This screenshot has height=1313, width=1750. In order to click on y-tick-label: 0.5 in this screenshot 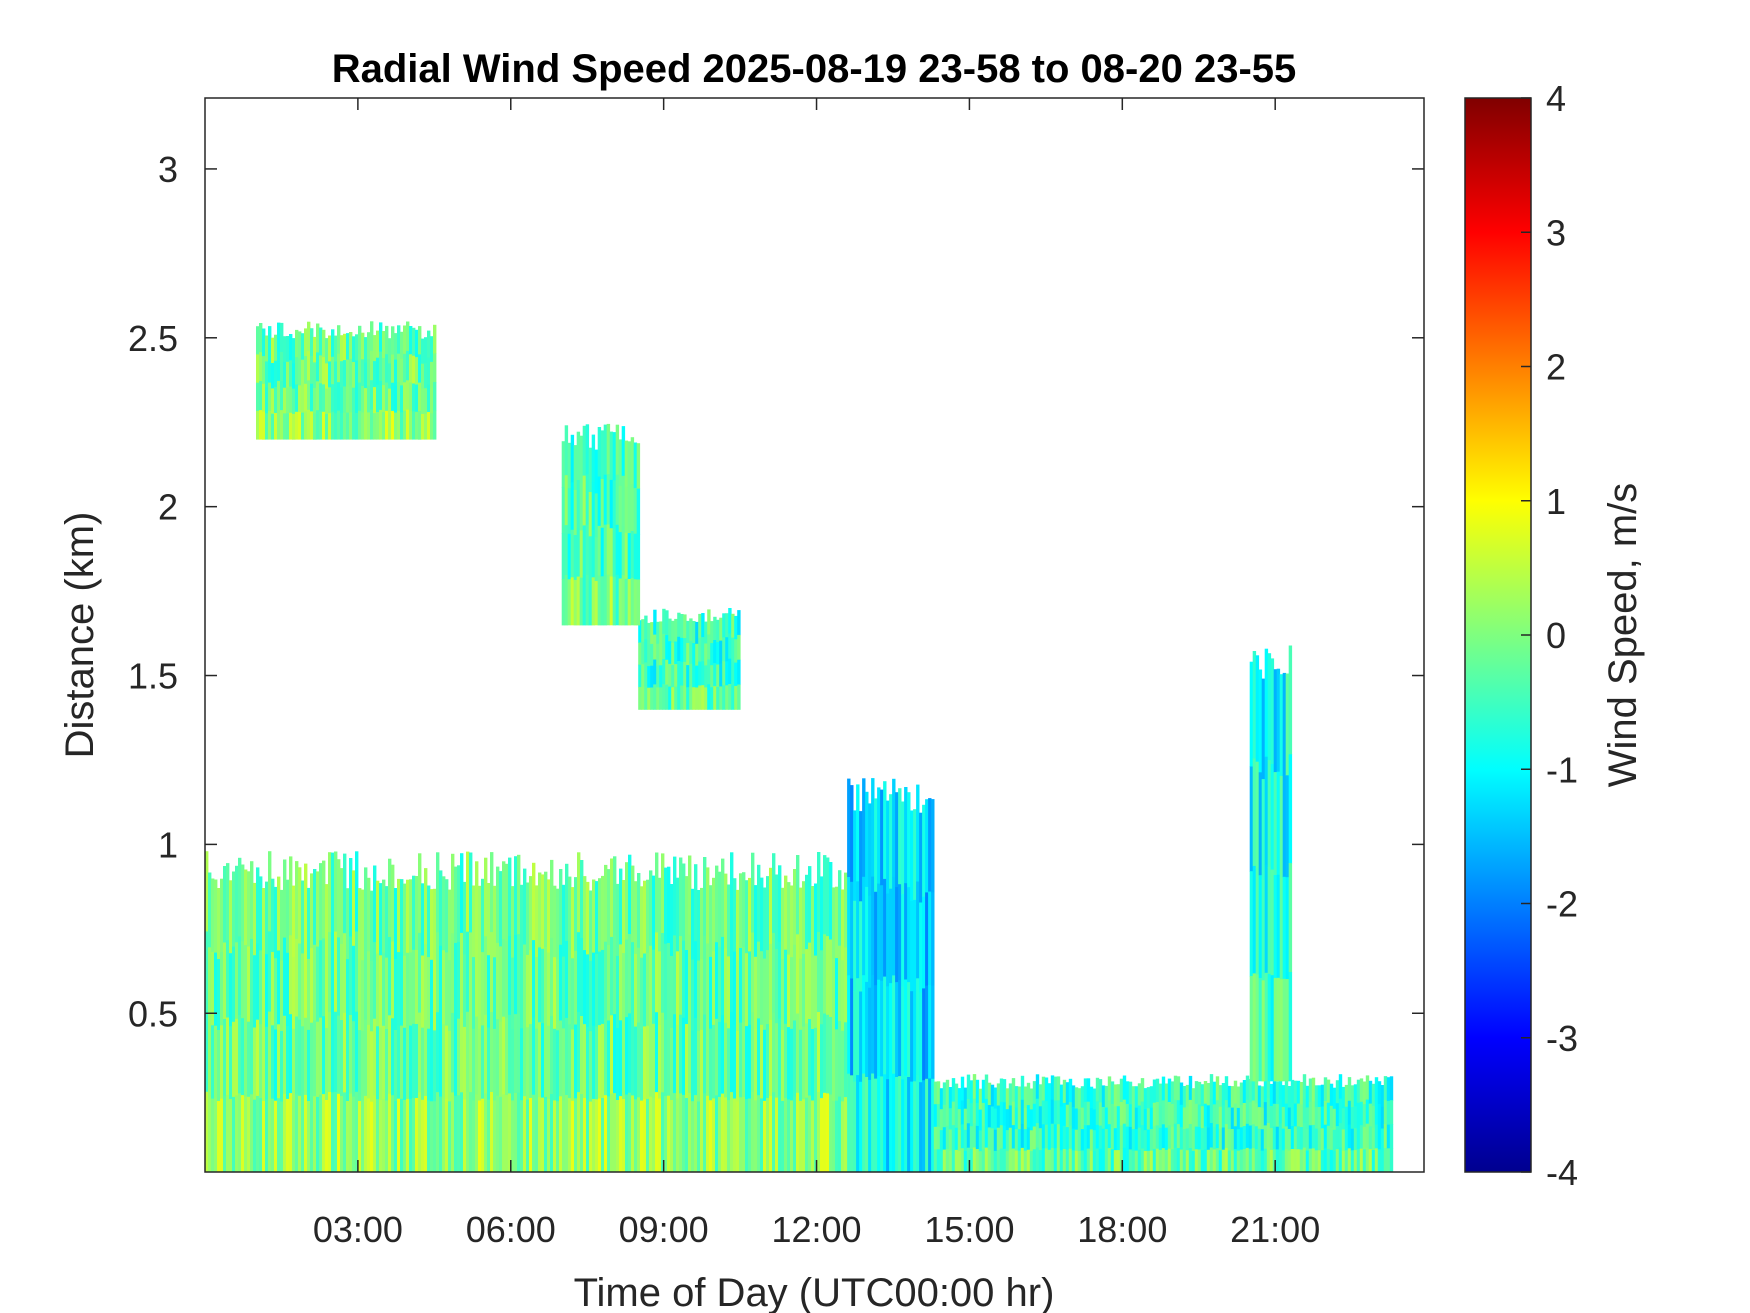, I will do `click(153, 1013)`.